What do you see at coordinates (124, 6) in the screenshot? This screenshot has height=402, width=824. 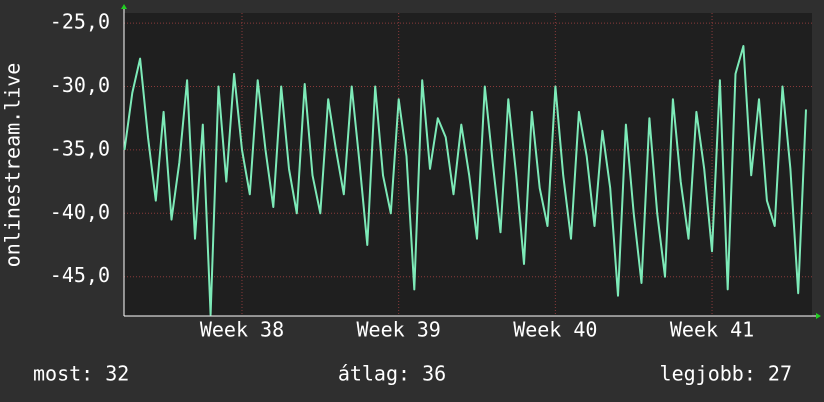 I see `y-axis-arrow` at bounding box center [124, 6].